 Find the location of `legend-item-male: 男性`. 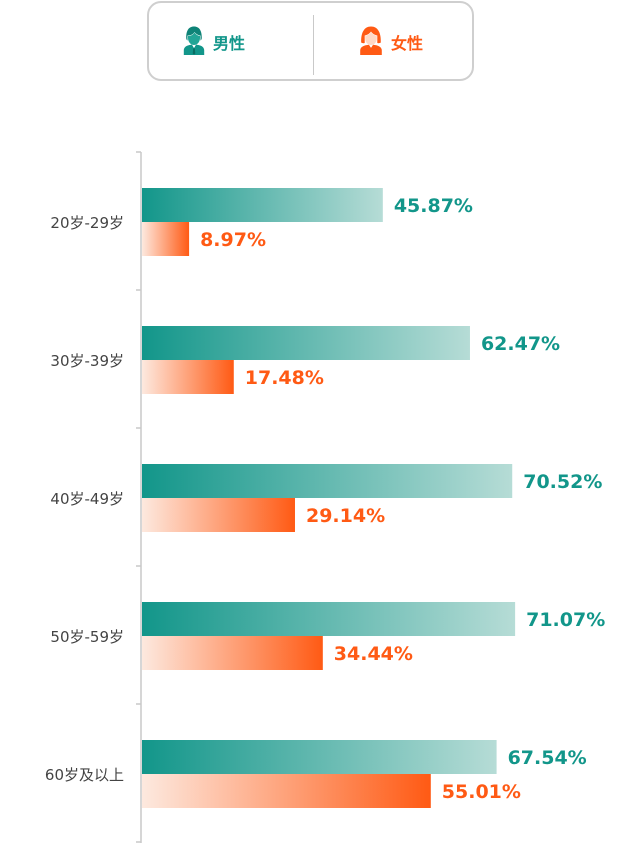

legend-item-male: 男性 is located at coordinates (214, 42).